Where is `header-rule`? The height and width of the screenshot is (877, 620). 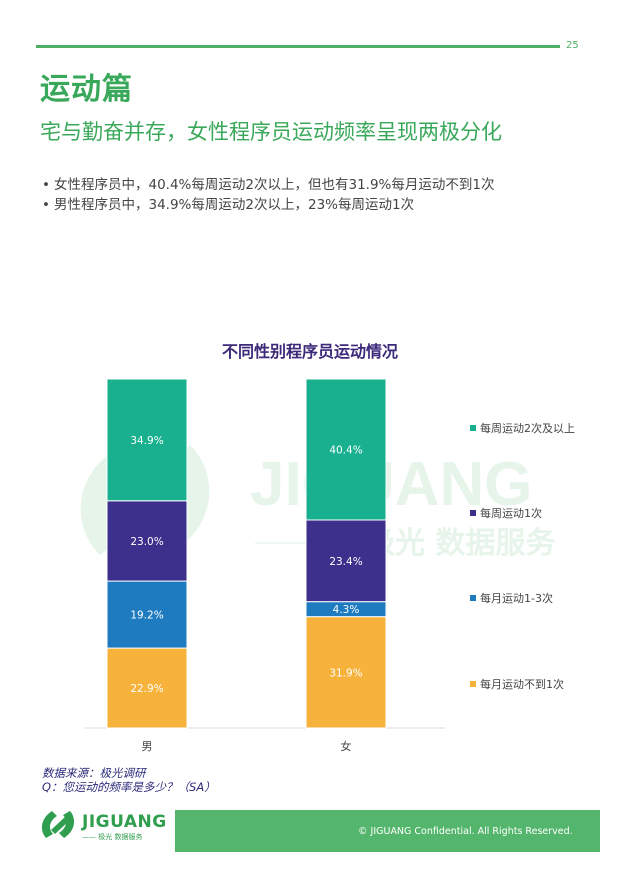 header-rule is located at coordinates (298, 46).